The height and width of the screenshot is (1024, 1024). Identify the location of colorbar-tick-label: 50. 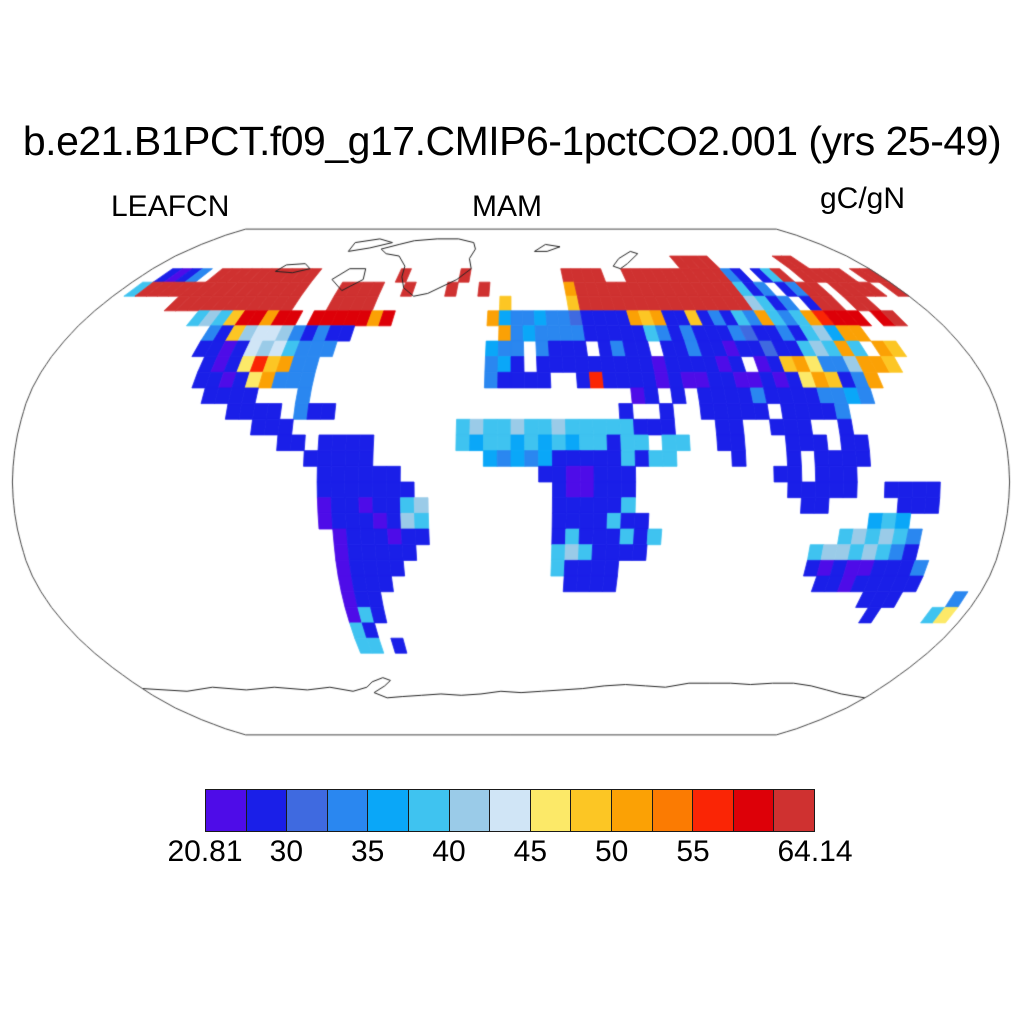
(611, 851).